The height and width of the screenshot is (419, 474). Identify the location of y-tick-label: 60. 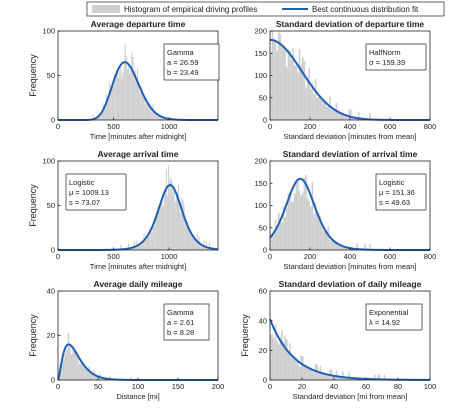
(263, 291).